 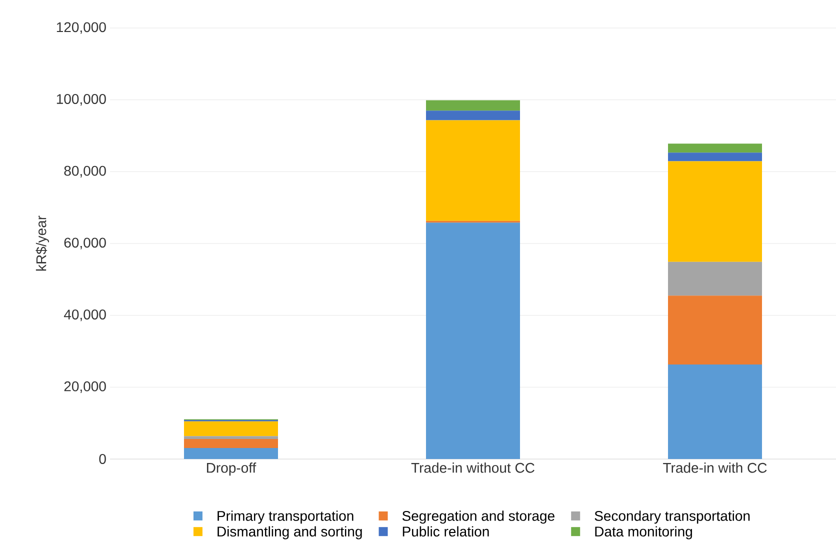 What do you see at coordinates (42, 243) in the screenshot?
I see `y-axis-title: kR$/year` at bounding box center [42, 243].